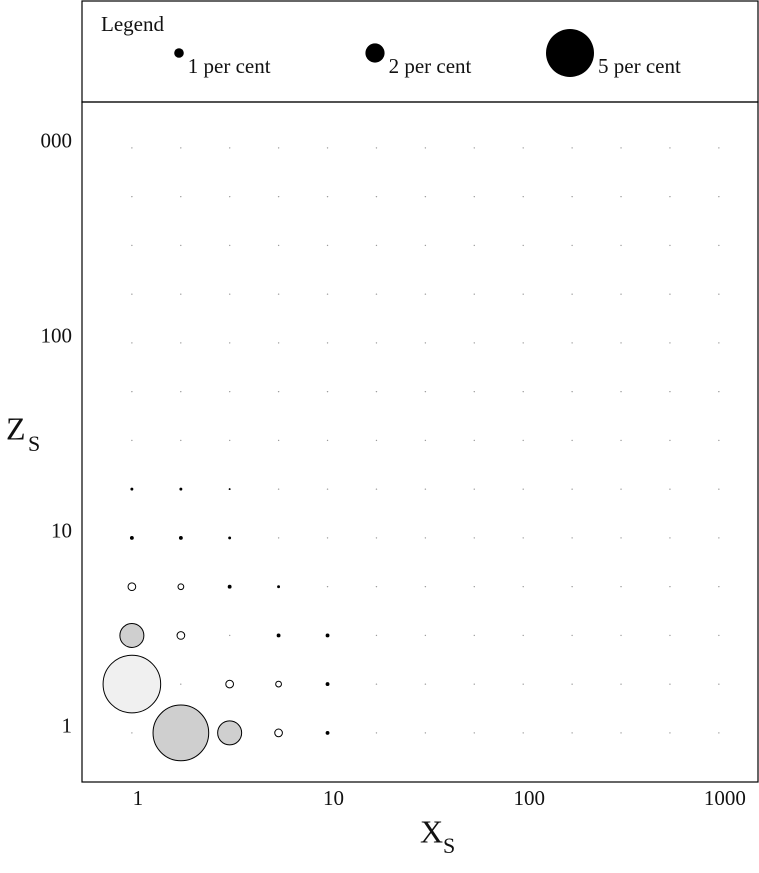 The image size is (759, 873). I want to click on y-tick-label: 10, so click(61, 531).